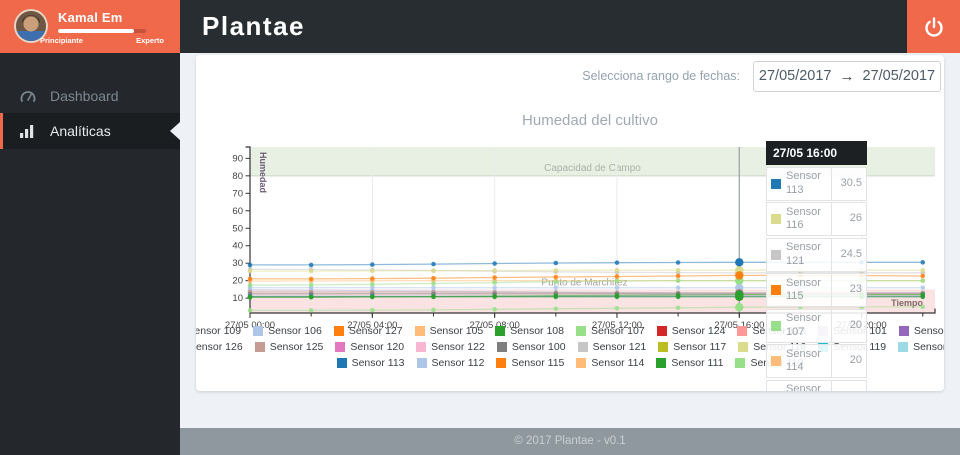 Image resolution: width=960 pixels, height=455 pixels. I want to click on band-label-capacidad: Capacidad de Campo, so click(592, 168).